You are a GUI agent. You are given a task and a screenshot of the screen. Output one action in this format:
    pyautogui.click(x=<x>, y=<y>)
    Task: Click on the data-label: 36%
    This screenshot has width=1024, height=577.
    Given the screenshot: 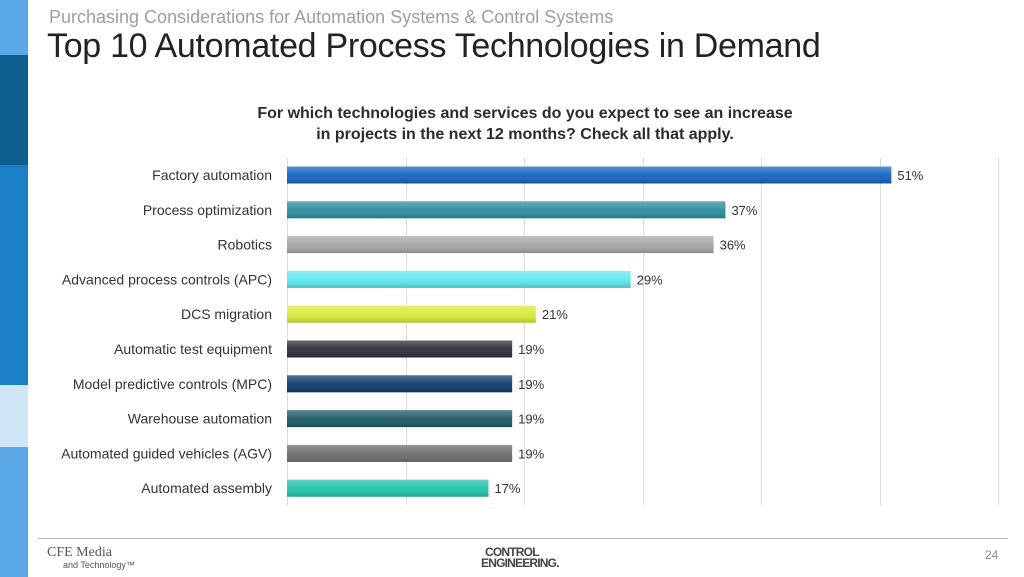 What is the action you would take?
    pyautogui.click(x=733, y=245)
    